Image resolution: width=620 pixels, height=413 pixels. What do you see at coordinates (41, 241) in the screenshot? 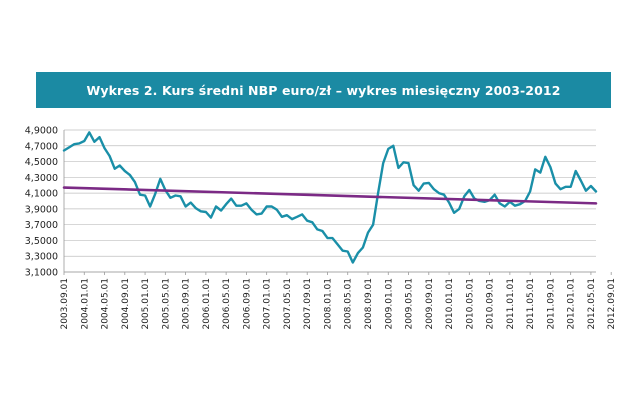
I see `y-tick-label: 3,5000` at bounding box center [41, 241].